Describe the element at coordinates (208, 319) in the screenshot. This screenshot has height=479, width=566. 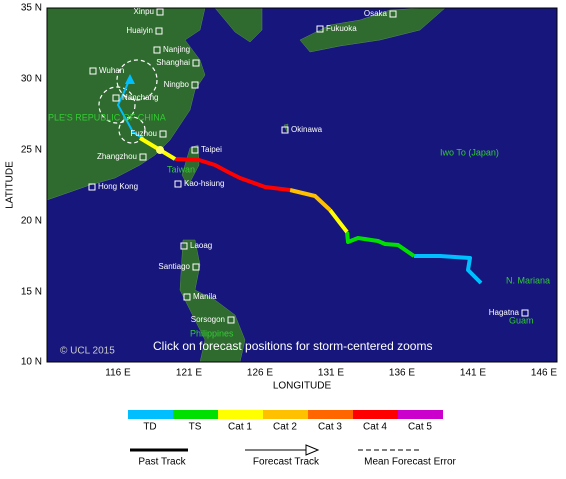
I see `place-label: Sorsogon` at that location.